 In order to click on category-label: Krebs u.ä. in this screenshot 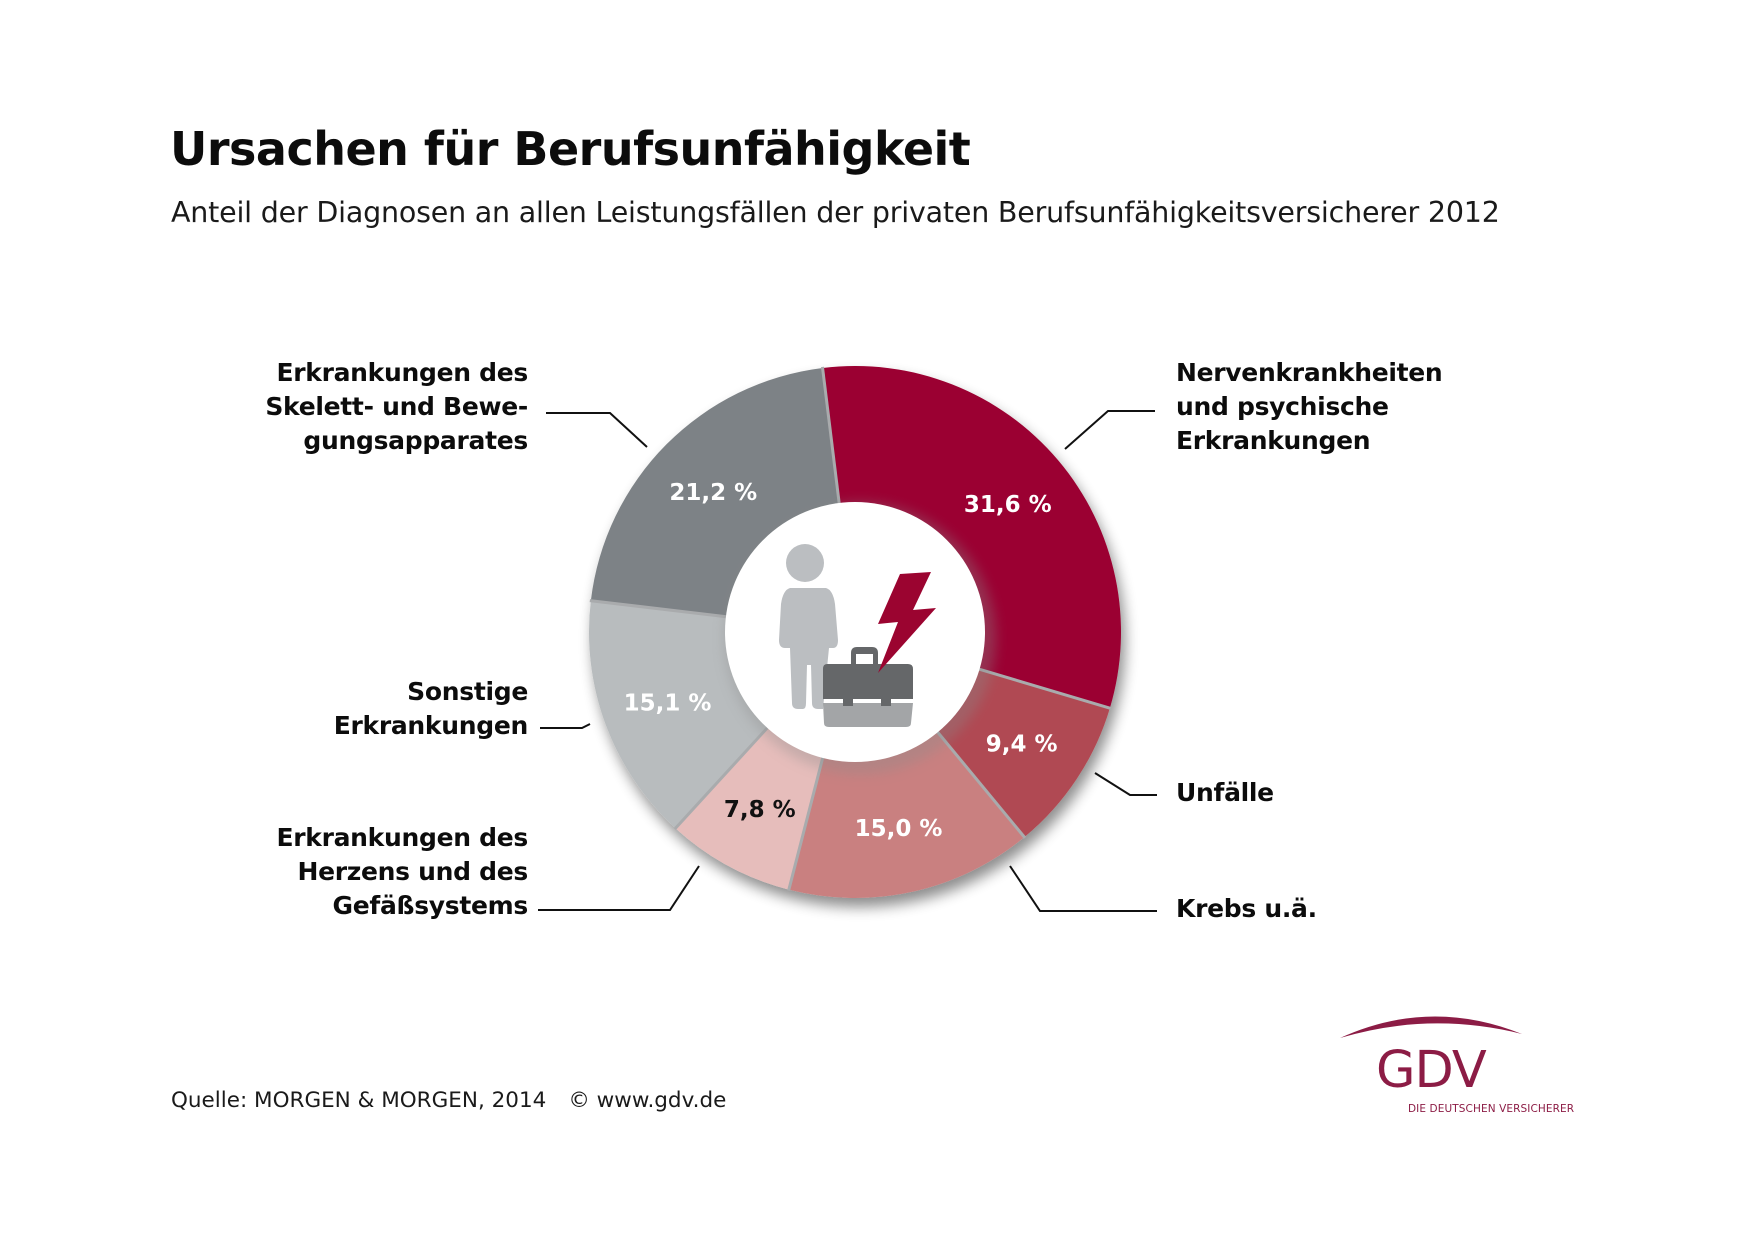, I will do `click(1246, 909)`.